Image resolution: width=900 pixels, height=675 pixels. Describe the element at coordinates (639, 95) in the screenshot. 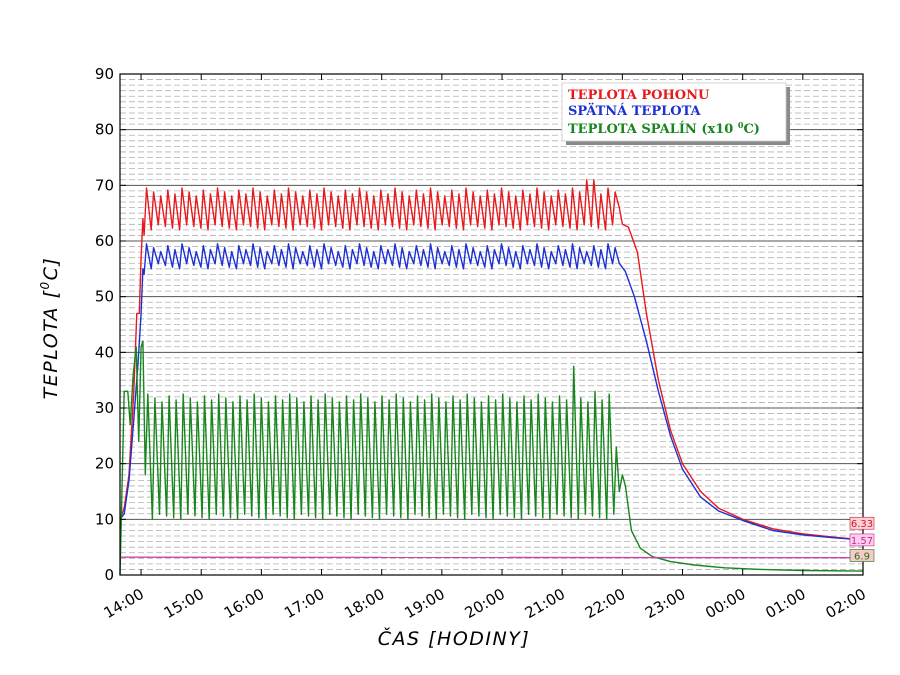

I see `legend-entry-supply: TEPLOTA POHONU` at that location.